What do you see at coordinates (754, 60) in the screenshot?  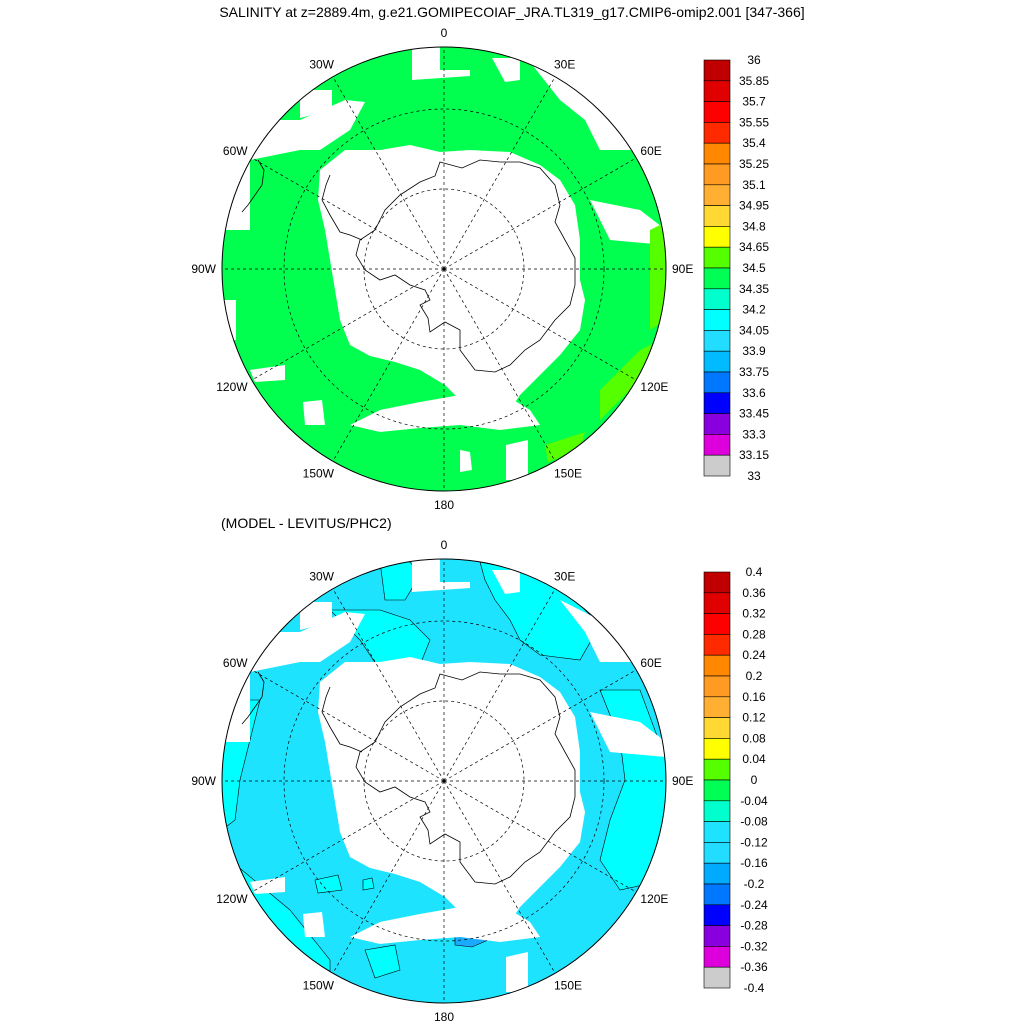 I see `colorbar-label: 36` at bounding box center [754, 60].